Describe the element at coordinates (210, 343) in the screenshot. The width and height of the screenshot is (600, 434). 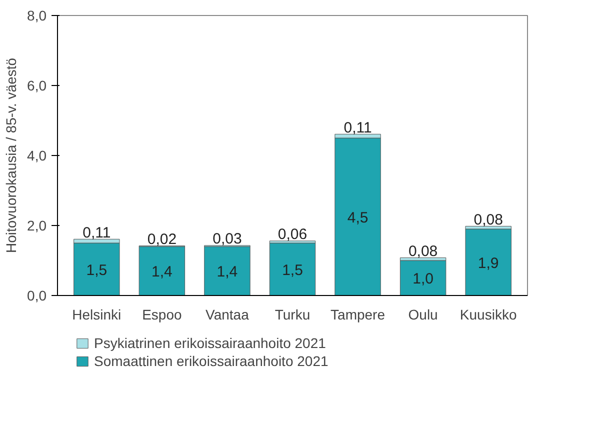
I see `legend-label: Psykiatrinen erikoissairaanhoito 2021` at that location.